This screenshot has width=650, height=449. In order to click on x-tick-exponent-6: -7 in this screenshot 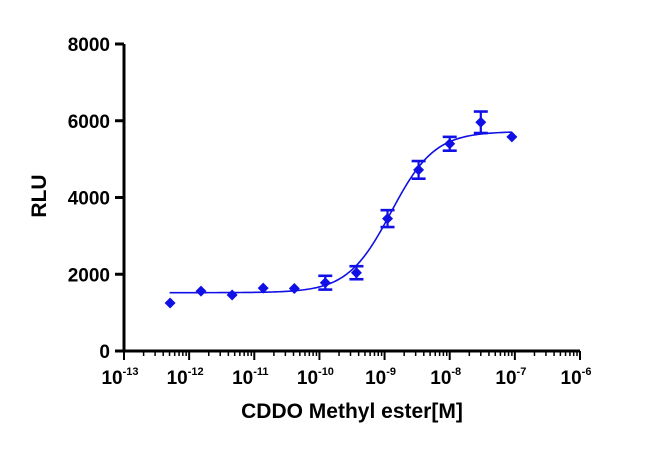, I will do `click(522, 372)`.